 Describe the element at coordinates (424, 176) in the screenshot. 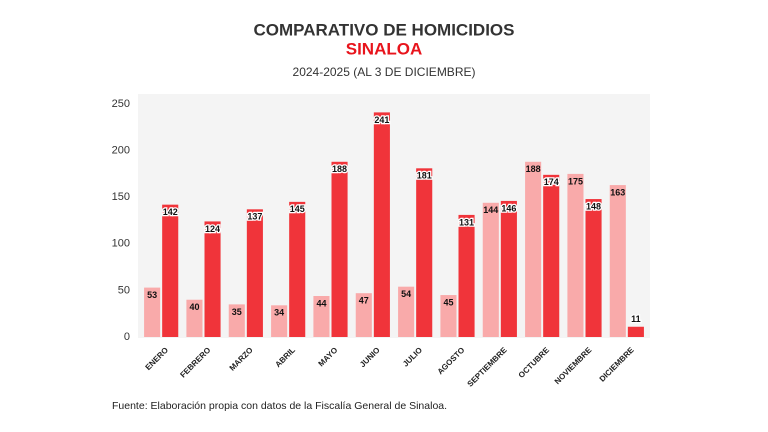

I see `value-label: 181` at that location.